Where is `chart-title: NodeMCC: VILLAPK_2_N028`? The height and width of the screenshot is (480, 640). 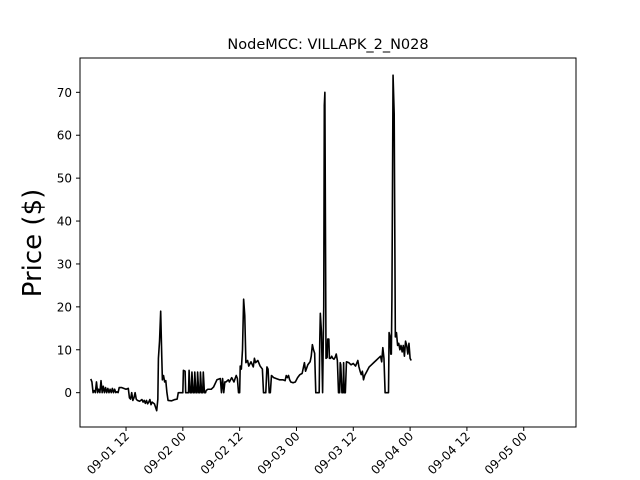
chart-title: NodeMCC: VILLAPK_2_N028 is located at coordinates (327, 45).